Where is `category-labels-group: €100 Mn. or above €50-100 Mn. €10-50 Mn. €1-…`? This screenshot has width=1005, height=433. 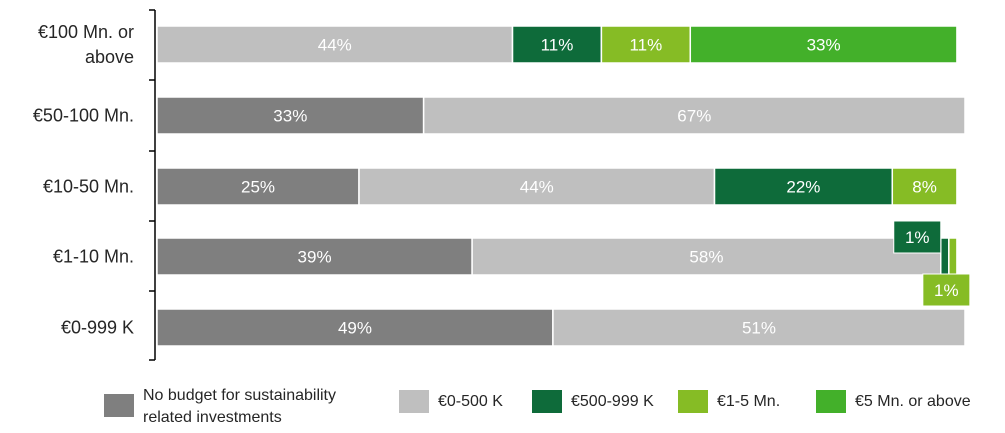 category-labels-group: €100 Mn. or above €50-100 Mn. €10-50 Mn. €1-… is located at coordinates (83, 180).